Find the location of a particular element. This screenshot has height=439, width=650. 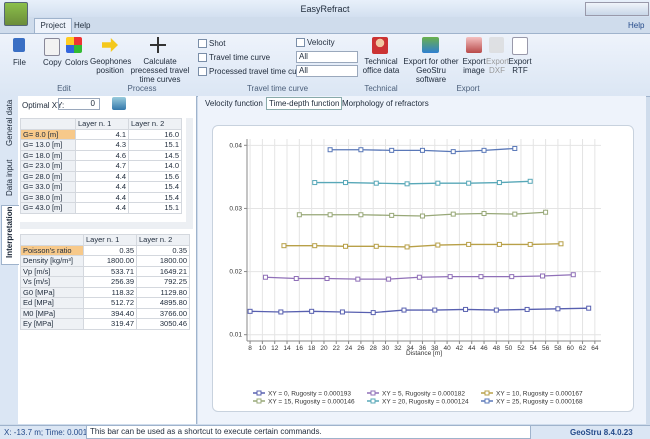

file-icon is located at coordinates (19, 45).